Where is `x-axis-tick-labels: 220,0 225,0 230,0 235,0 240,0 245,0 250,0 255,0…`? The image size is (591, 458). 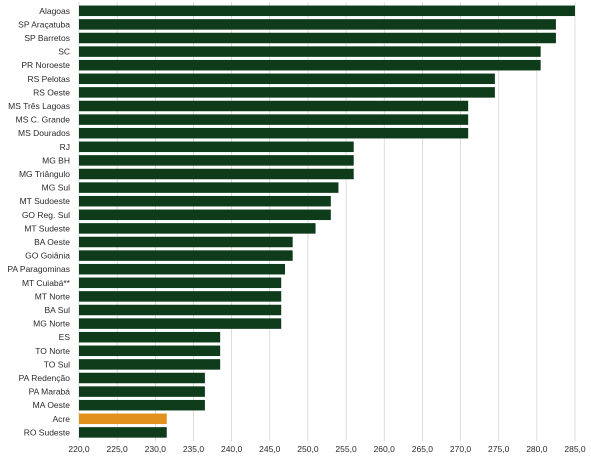 x-axis-tick-labels: 220,0 225,0 230,0 235,0 240,0 245,0 250,0 255,0… is located at coordinates (327, 449).